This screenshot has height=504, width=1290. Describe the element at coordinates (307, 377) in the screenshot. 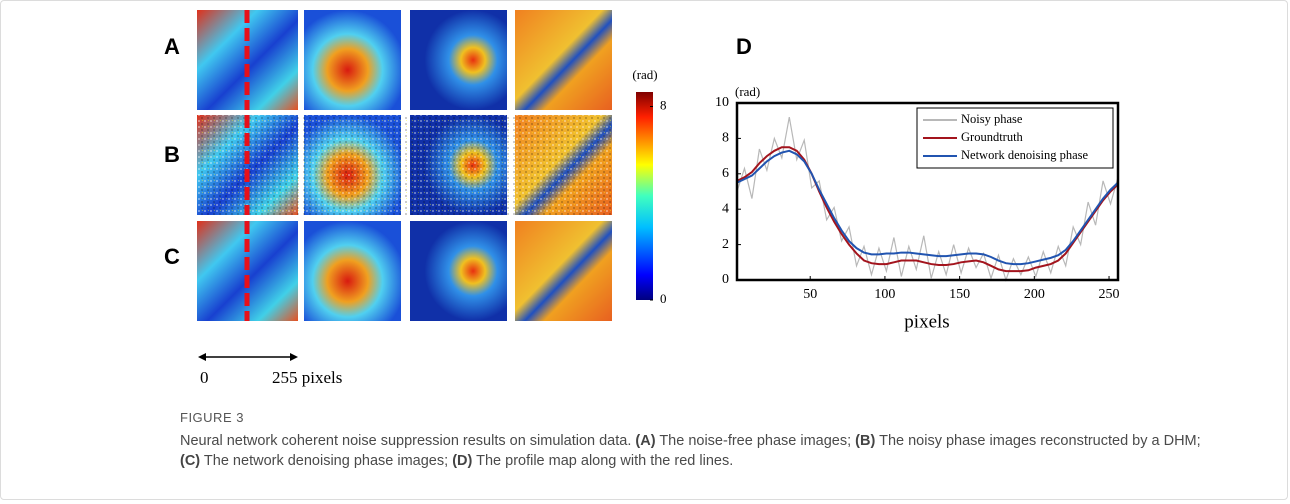

I see `scale-end: 255 pixels` at that location.